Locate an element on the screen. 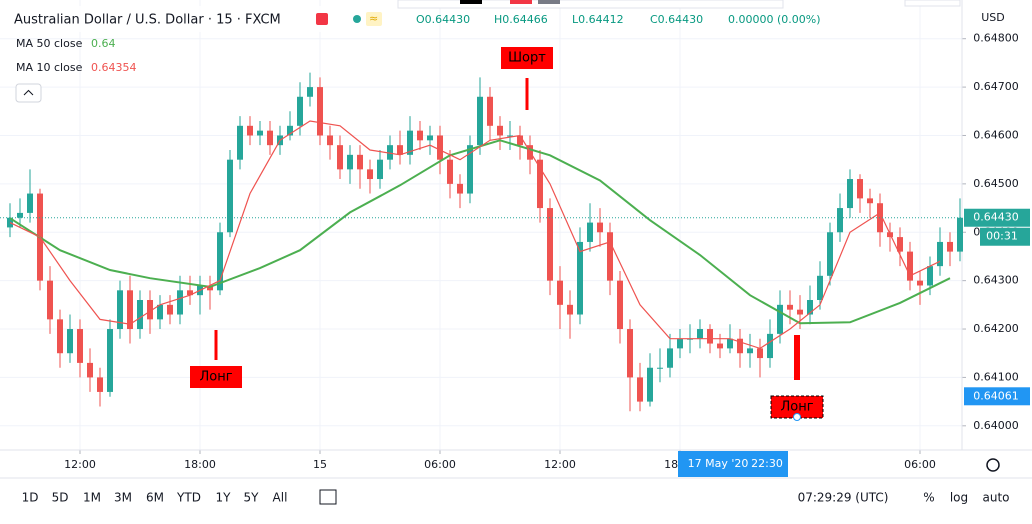  x-tick-label: 06:00 is located at coordinates (920, 464).